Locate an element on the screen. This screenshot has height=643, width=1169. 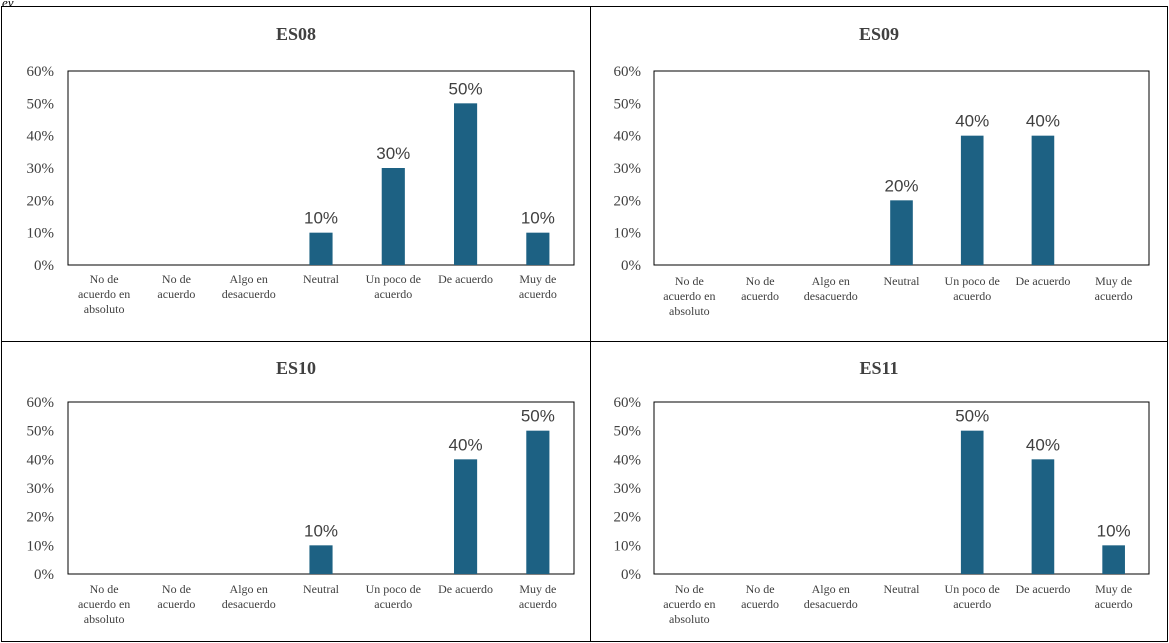
chart-title: ES08 is located at coordinates (296, 34).